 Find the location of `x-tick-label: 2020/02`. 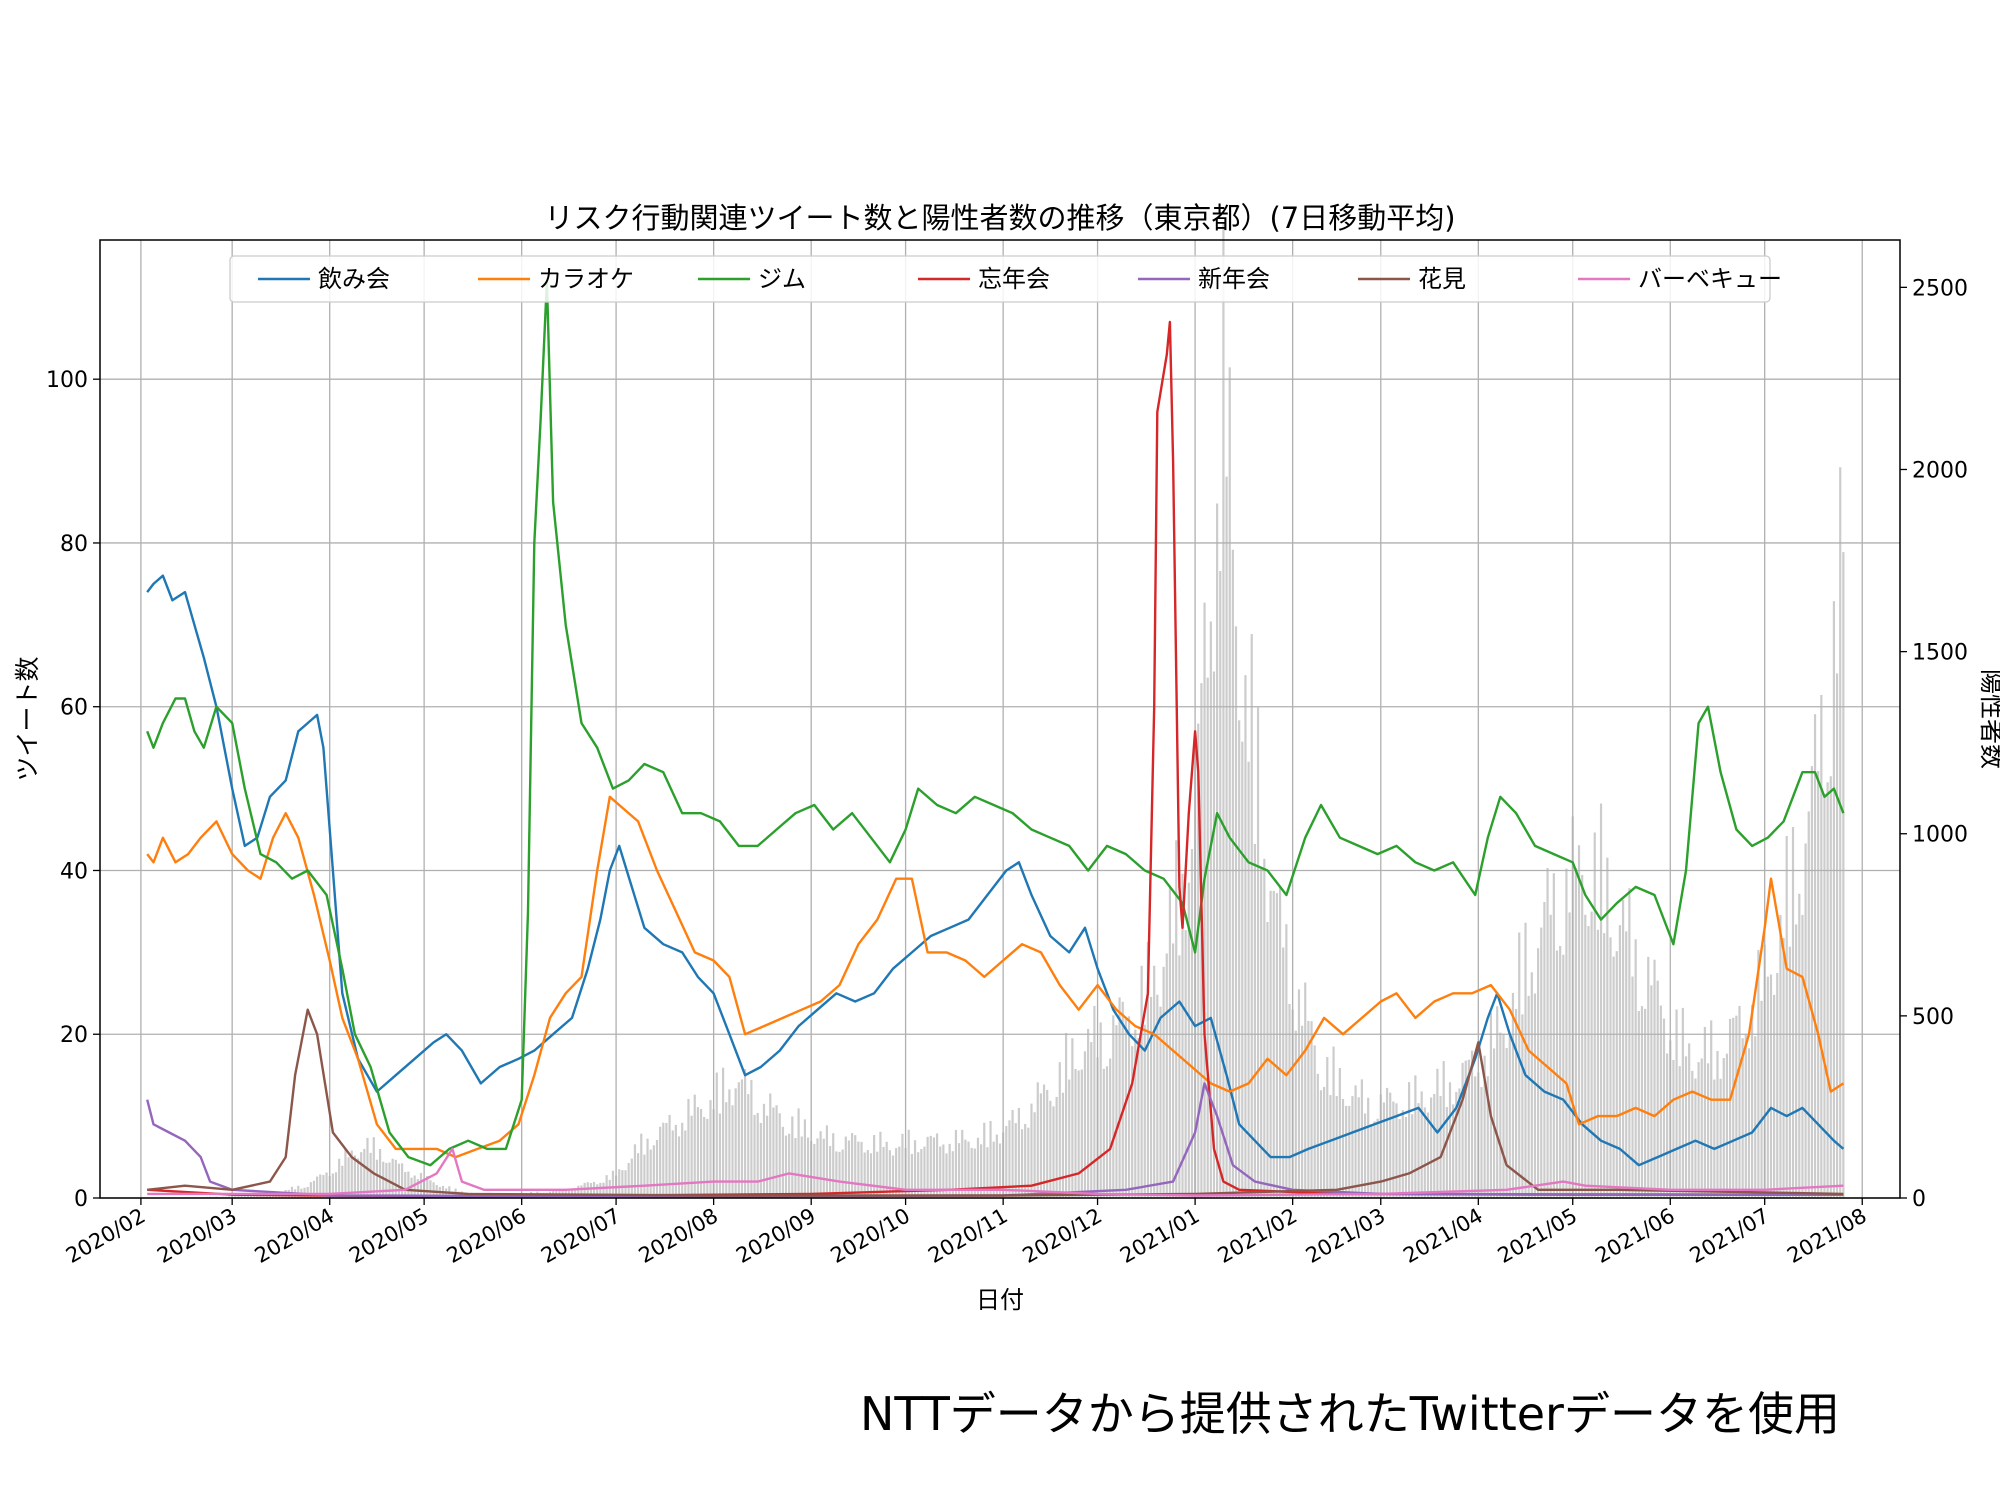

x-tick-label: 2020/02 is located at coordinates (106, 1236).